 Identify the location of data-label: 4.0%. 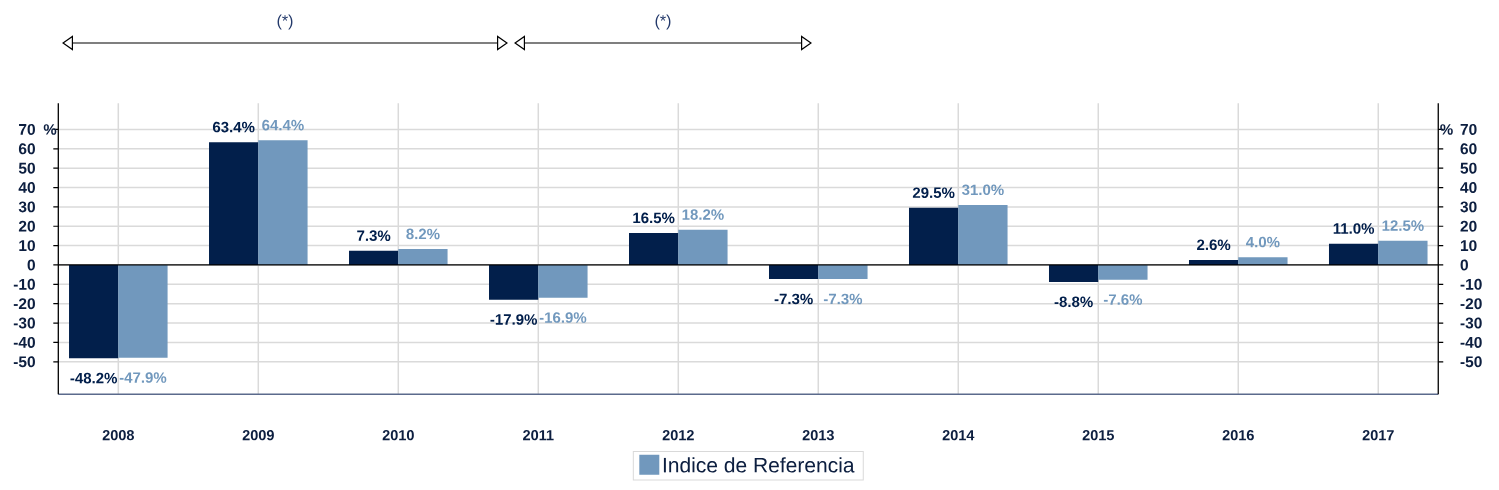
(1263, 242).